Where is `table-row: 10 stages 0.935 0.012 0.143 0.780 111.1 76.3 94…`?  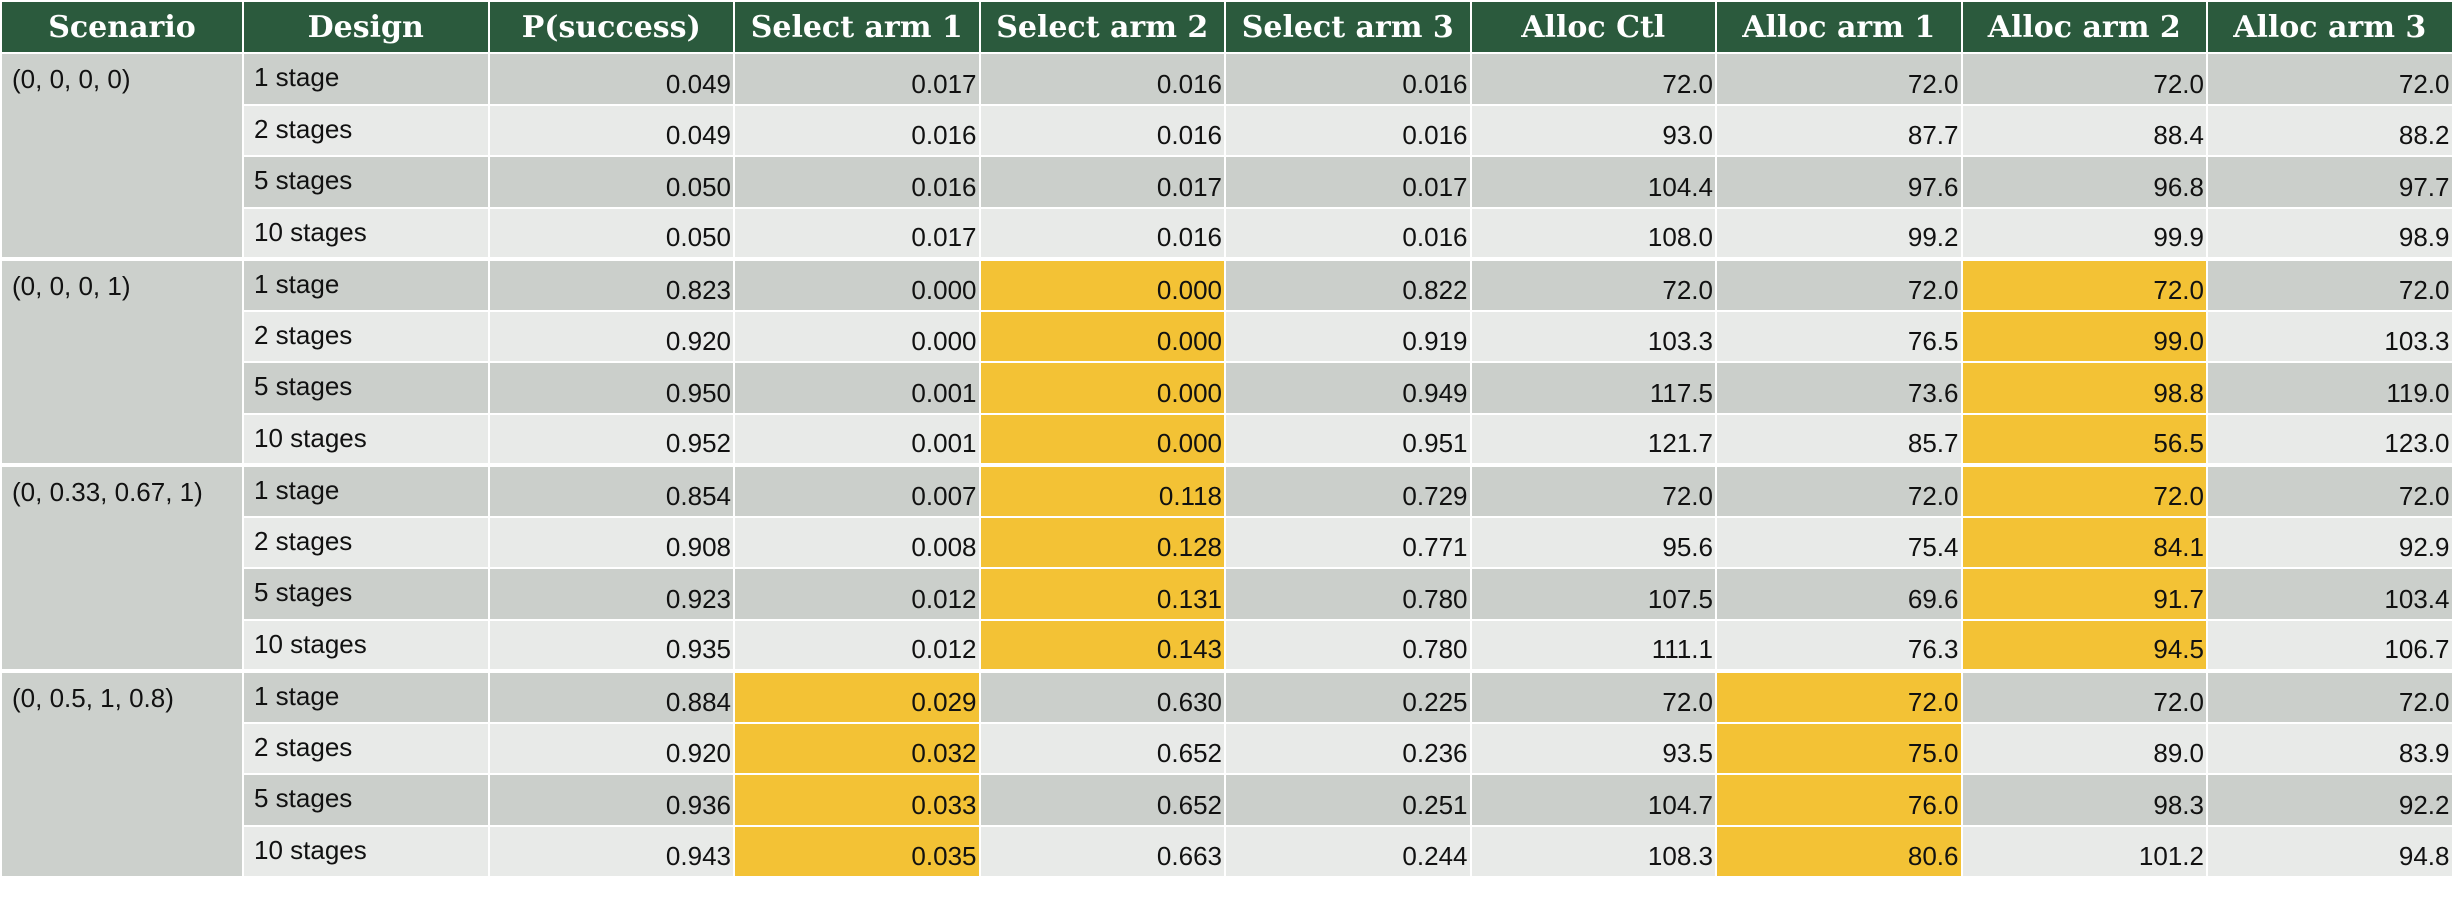 table-row: 10 stages 0.935 0.012 0.143 0.780 111.1 76.3 94… is located at coordinates (1226, 645).